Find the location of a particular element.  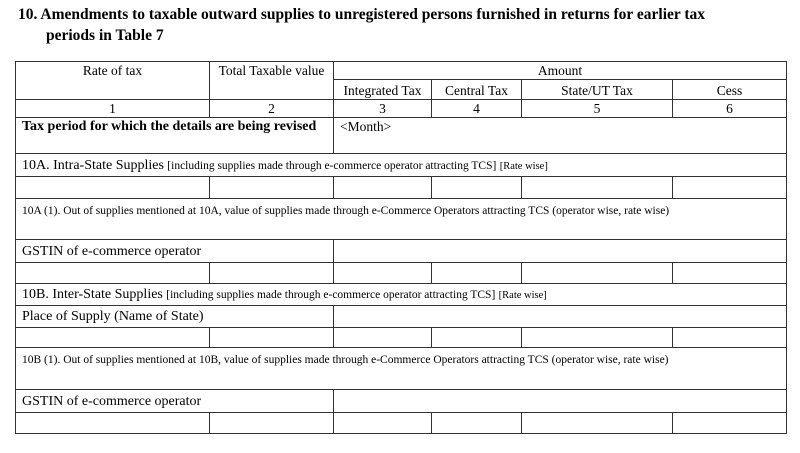

header-rate-of-tax: Rate of tax is located at coordinates (112, 80).